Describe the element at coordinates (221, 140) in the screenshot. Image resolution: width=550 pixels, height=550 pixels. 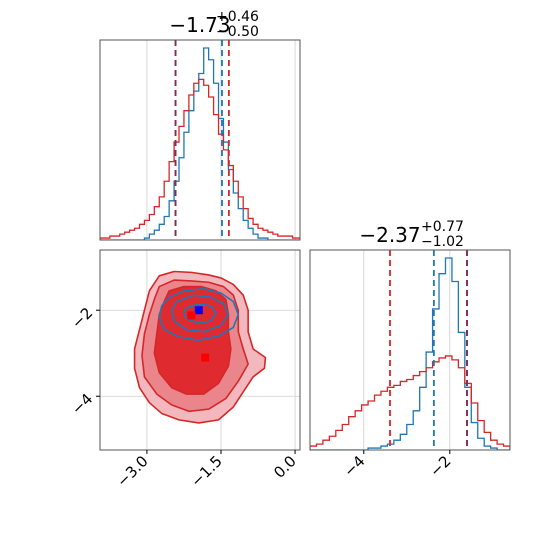
I see `grid-param0` at that location.